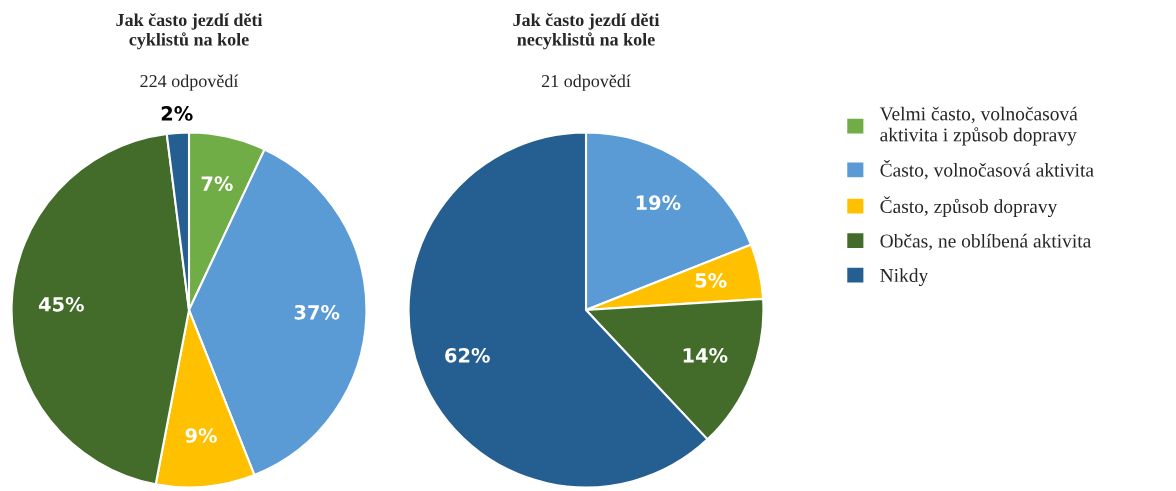 This screenshot has height=491, width=1176. What do you see at coordinates (317, 312) in the screenshot?
I see `data-label: 37%` at bounding box center [317, 312].